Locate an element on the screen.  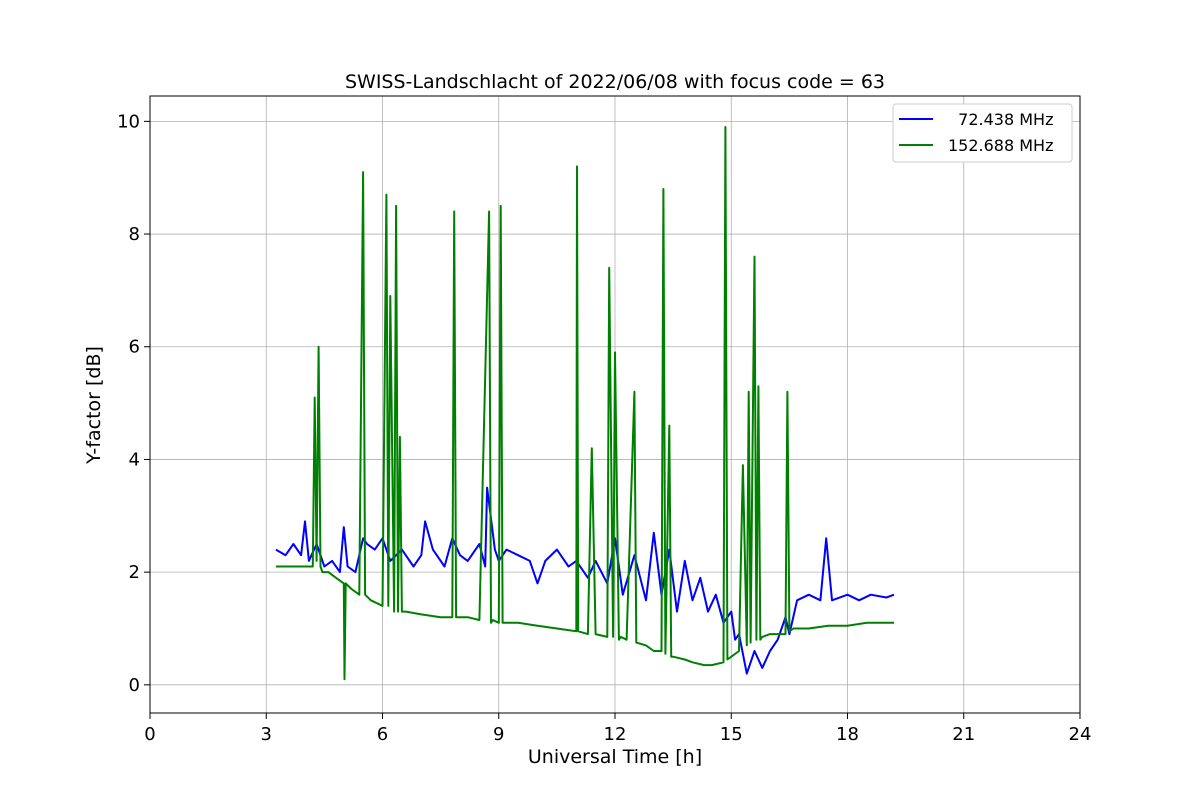
y-tick-label: 0 is located at coordinates (134, 685).